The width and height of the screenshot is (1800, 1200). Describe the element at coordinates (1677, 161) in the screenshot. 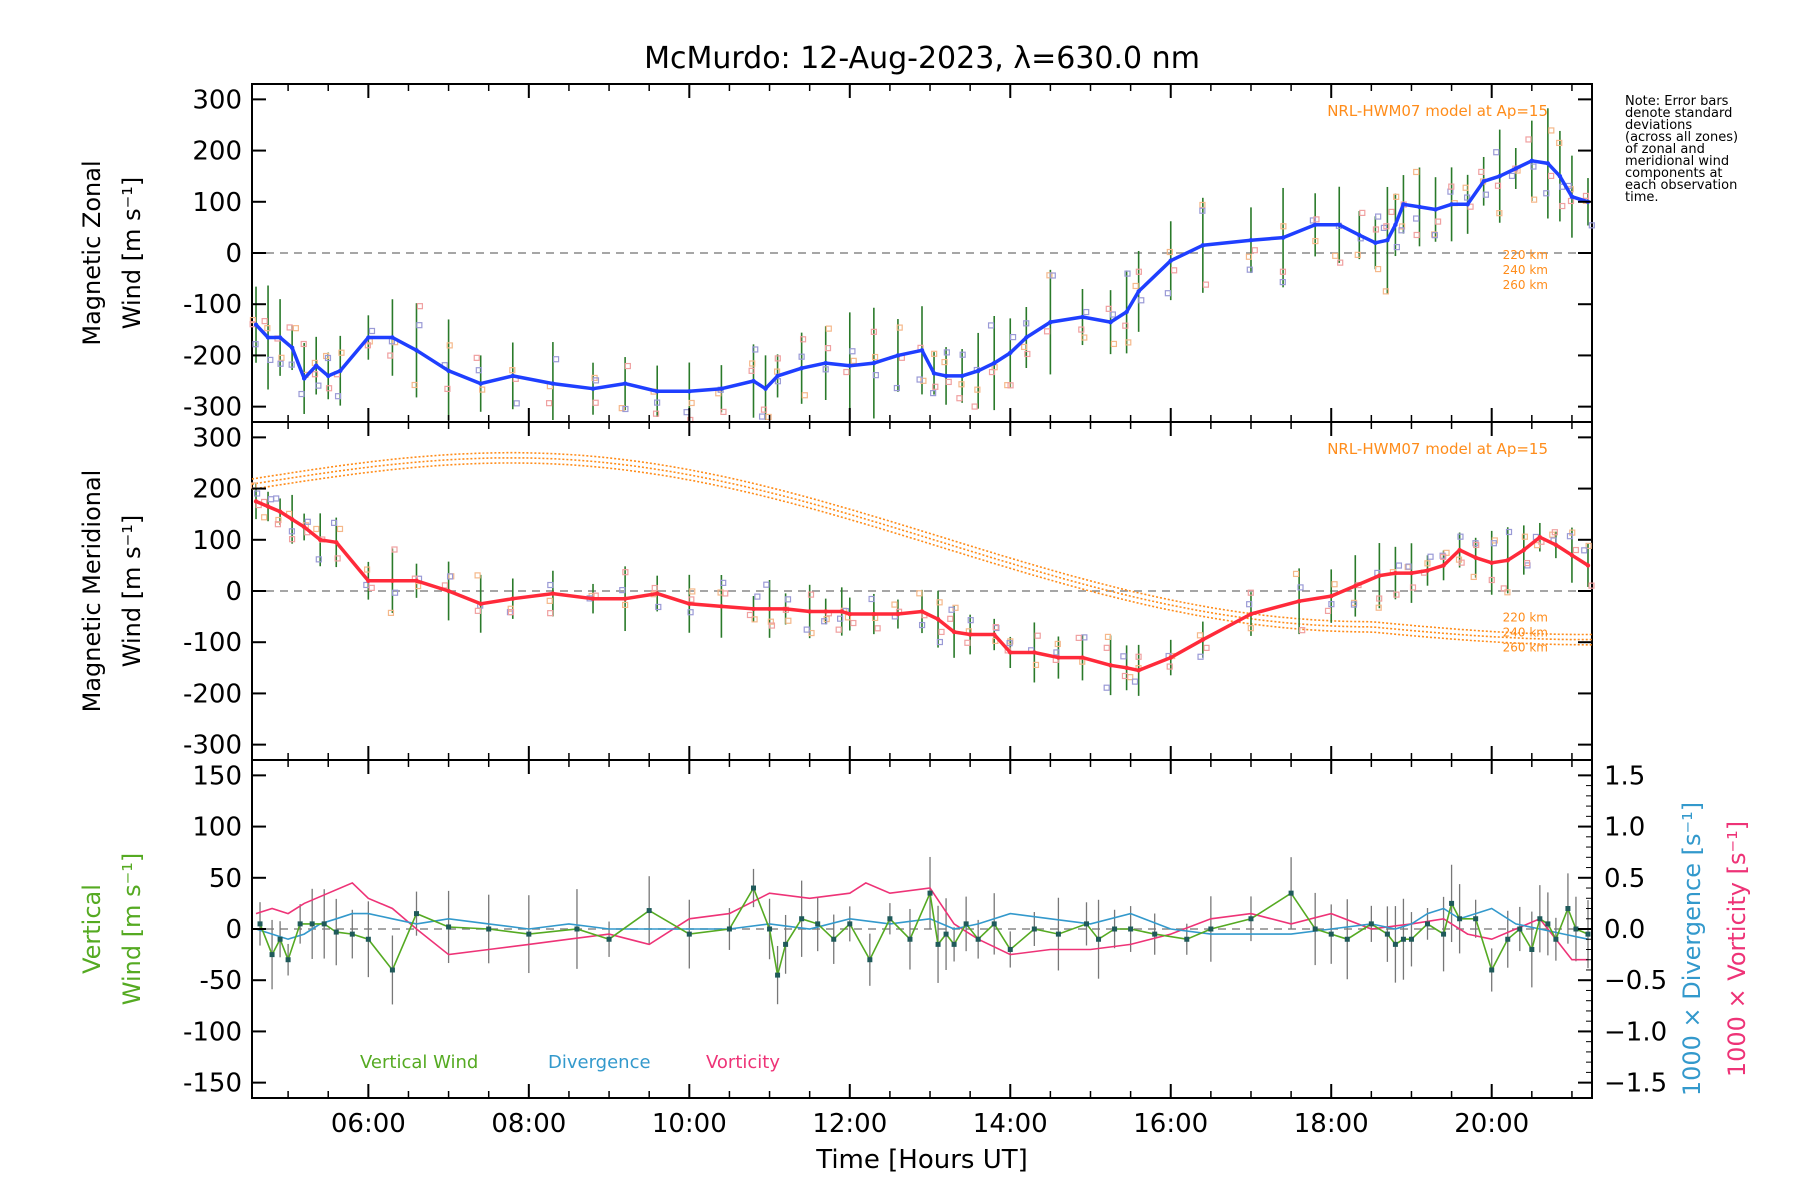

I see `note-line: meridional wind` at that location.